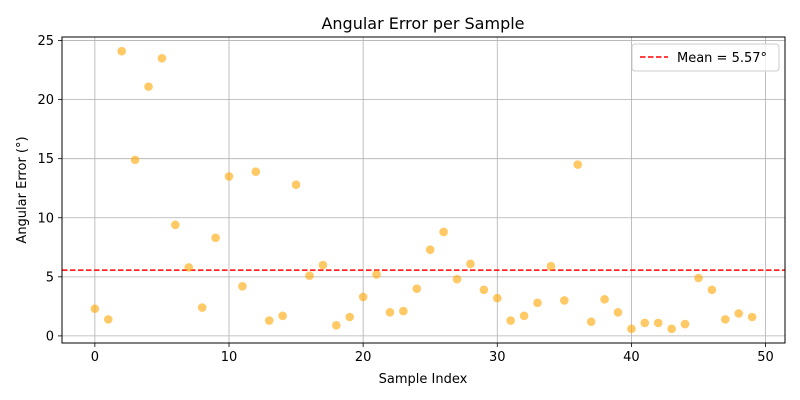  I want to click on y-tick-label: 10, so click(45, 218).